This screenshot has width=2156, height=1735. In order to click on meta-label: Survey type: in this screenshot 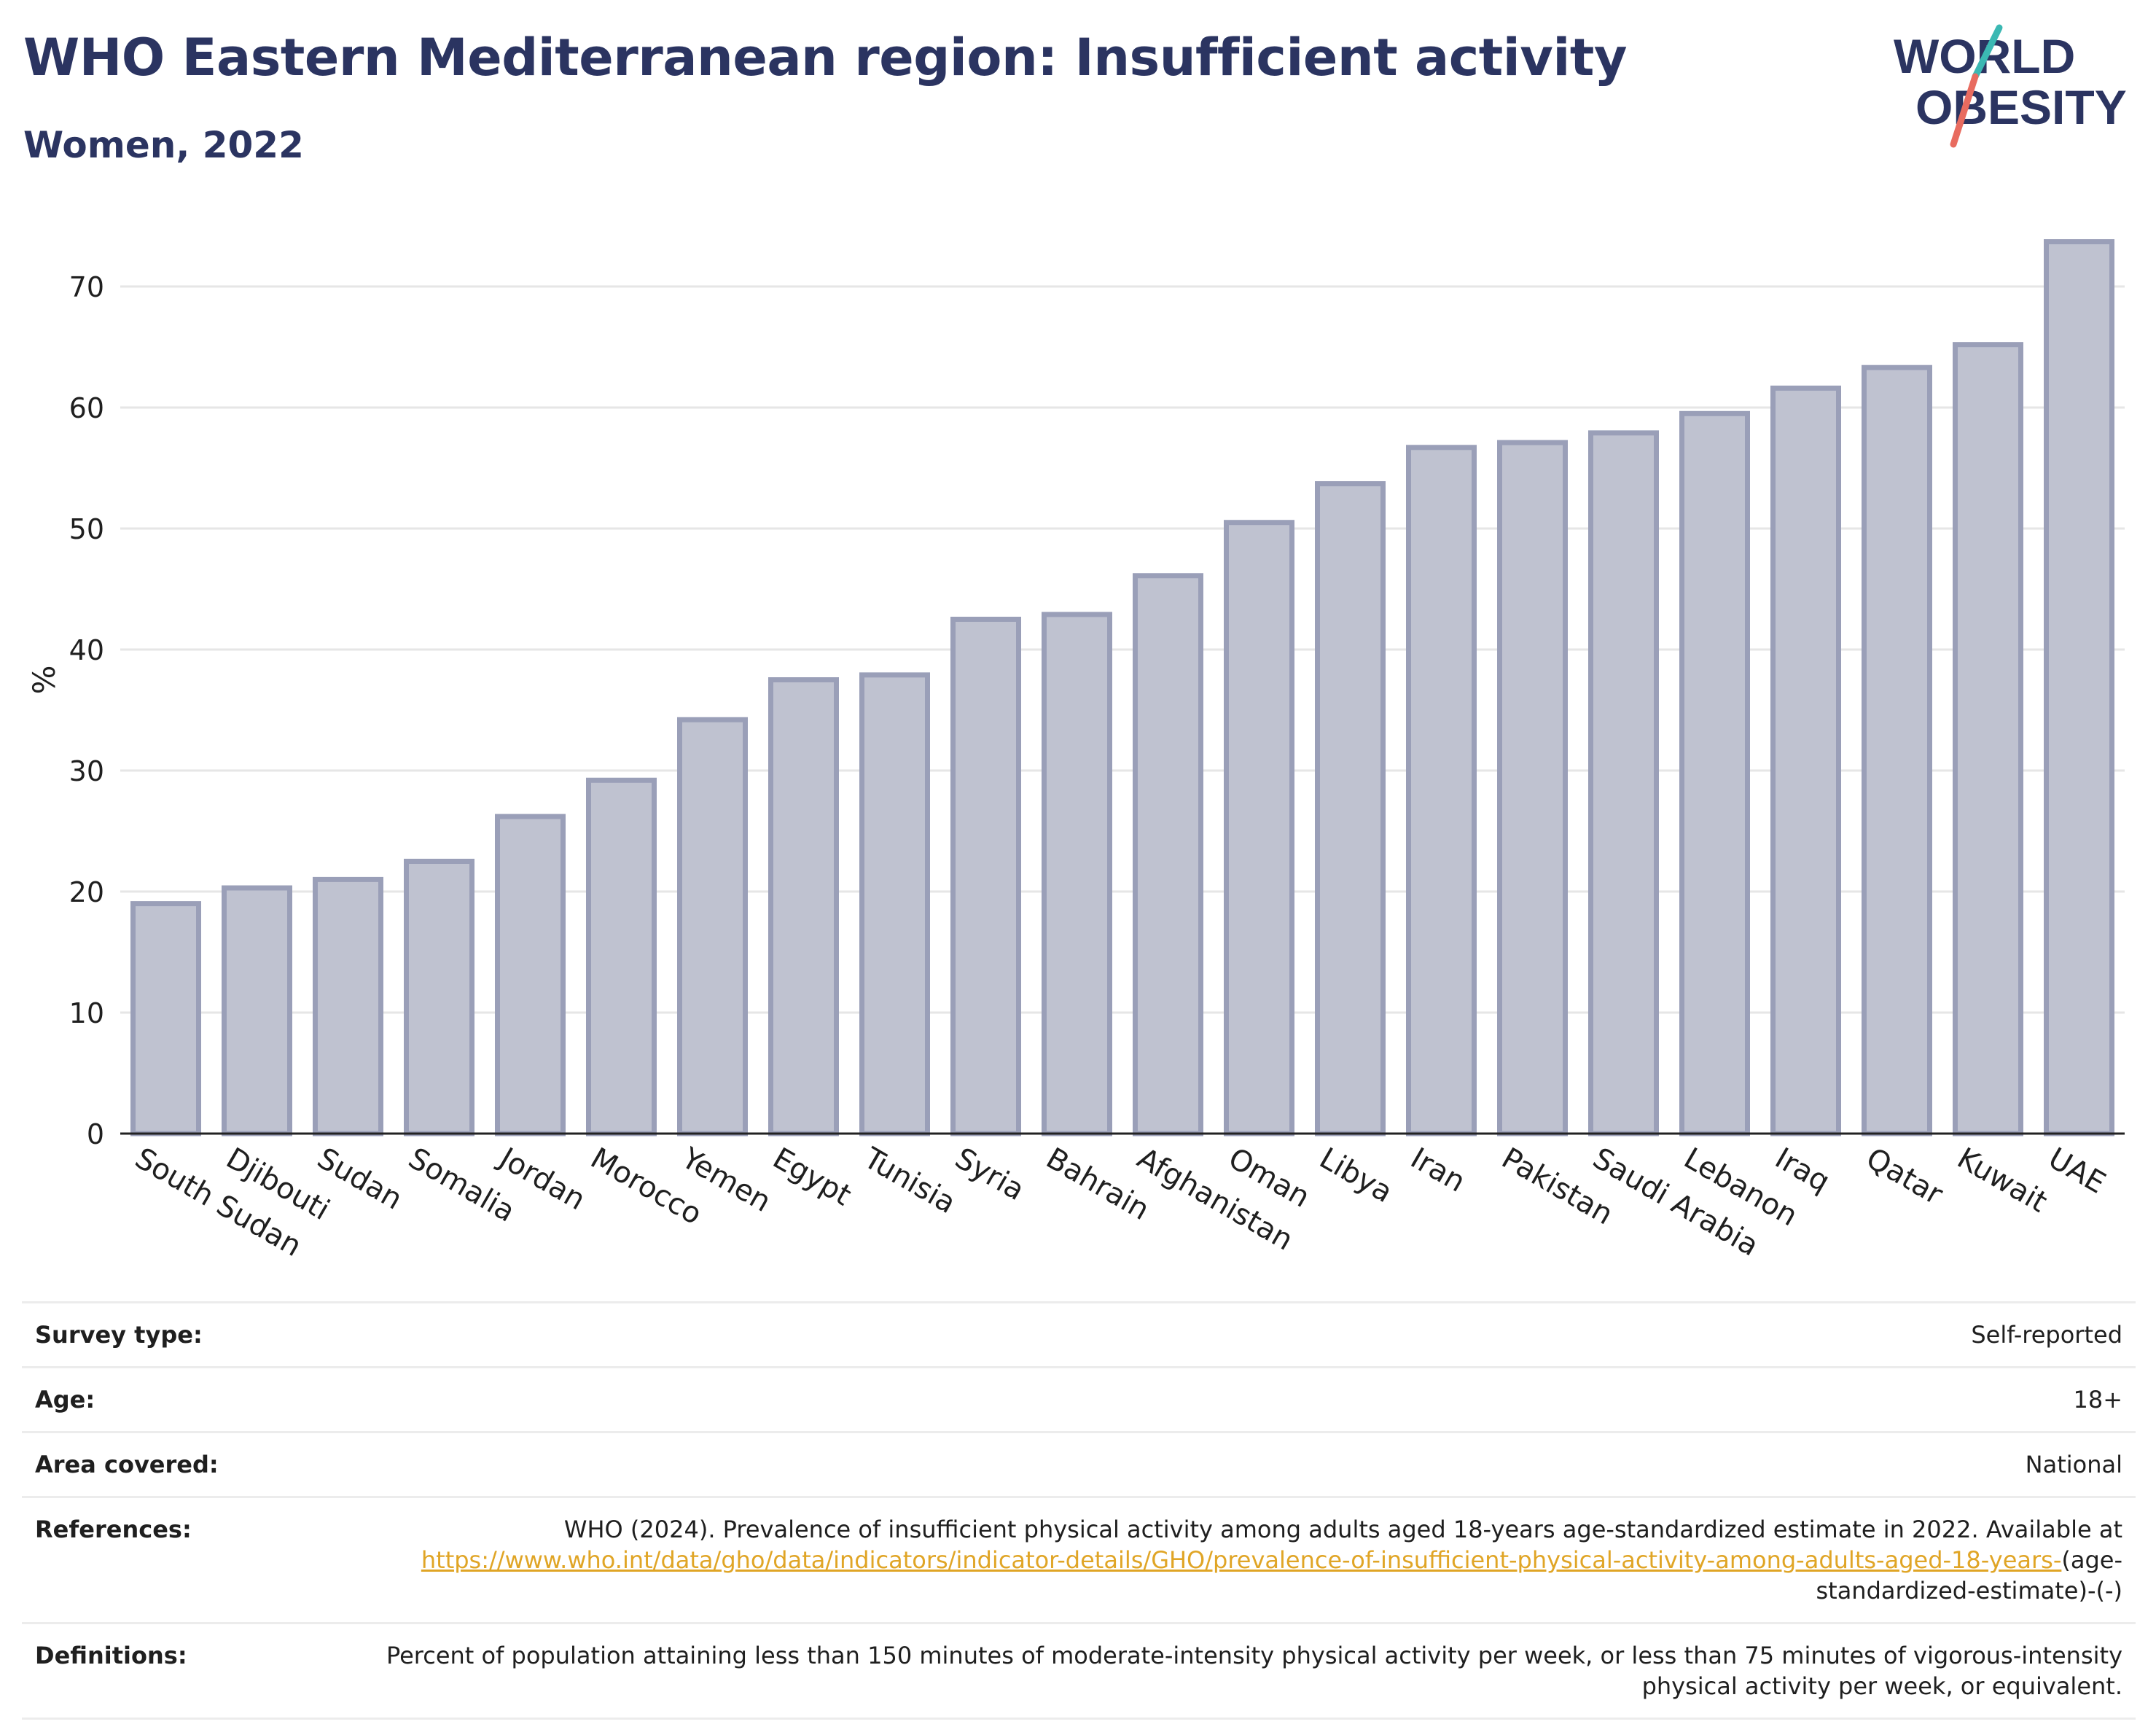, I will do `click(119, 1335)`.